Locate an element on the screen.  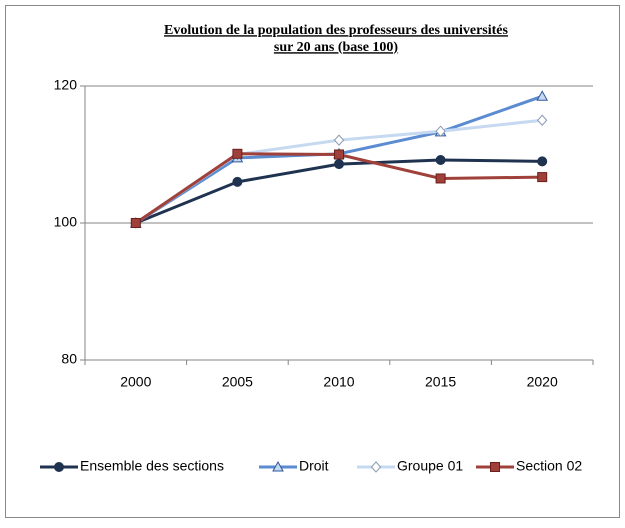
legend-label: Groupe 01 is located at coordinates (430, 466).